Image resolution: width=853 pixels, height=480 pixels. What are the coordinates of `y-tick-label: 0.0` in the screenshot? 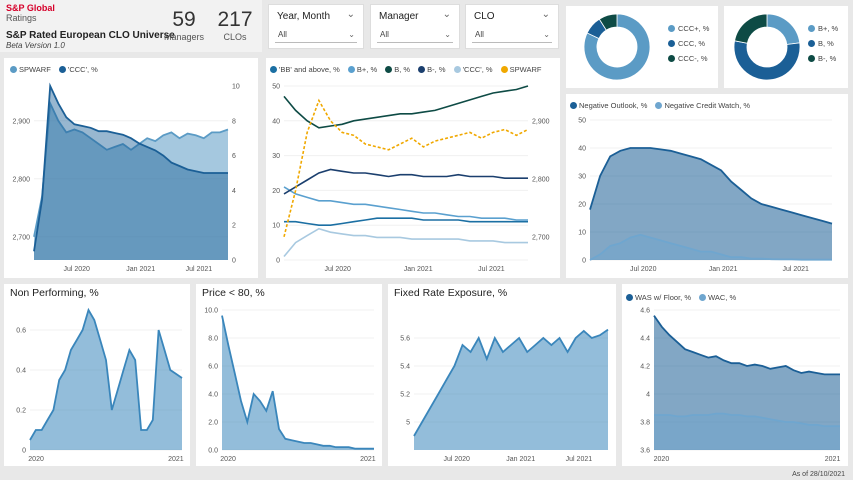 It's located at (213, 451).